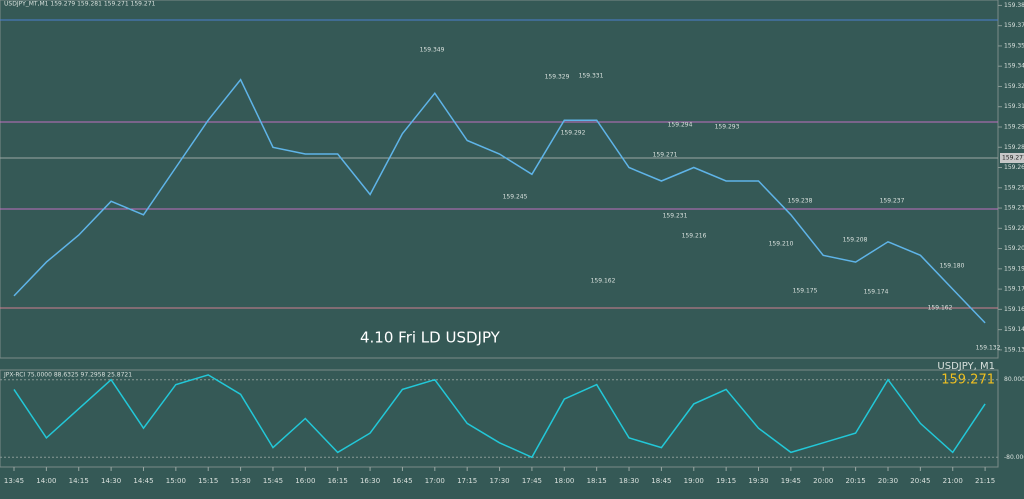 This screenshot has height=499, width=1024. I want to click on price-annotation: 159.329, so click(557, 77).